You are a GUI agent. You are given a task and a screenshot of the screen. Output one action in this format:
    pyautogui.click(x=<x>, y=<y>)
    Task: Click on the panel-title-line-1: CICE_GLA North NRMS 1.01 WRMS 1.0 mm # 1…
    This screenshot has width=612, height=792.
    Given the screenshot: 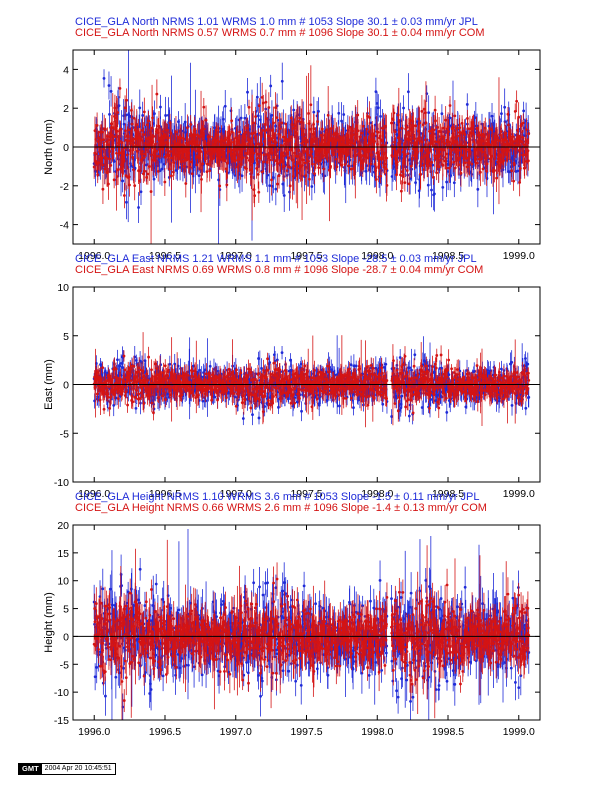 What is the action you would take?
    pyautogui.click(x=276, y=22)
    